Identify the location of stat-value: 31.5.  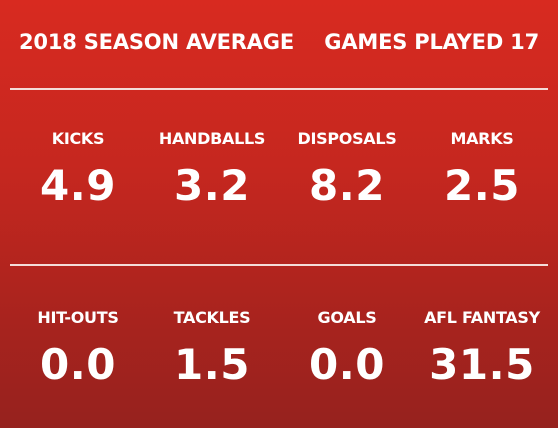
(482, 364).